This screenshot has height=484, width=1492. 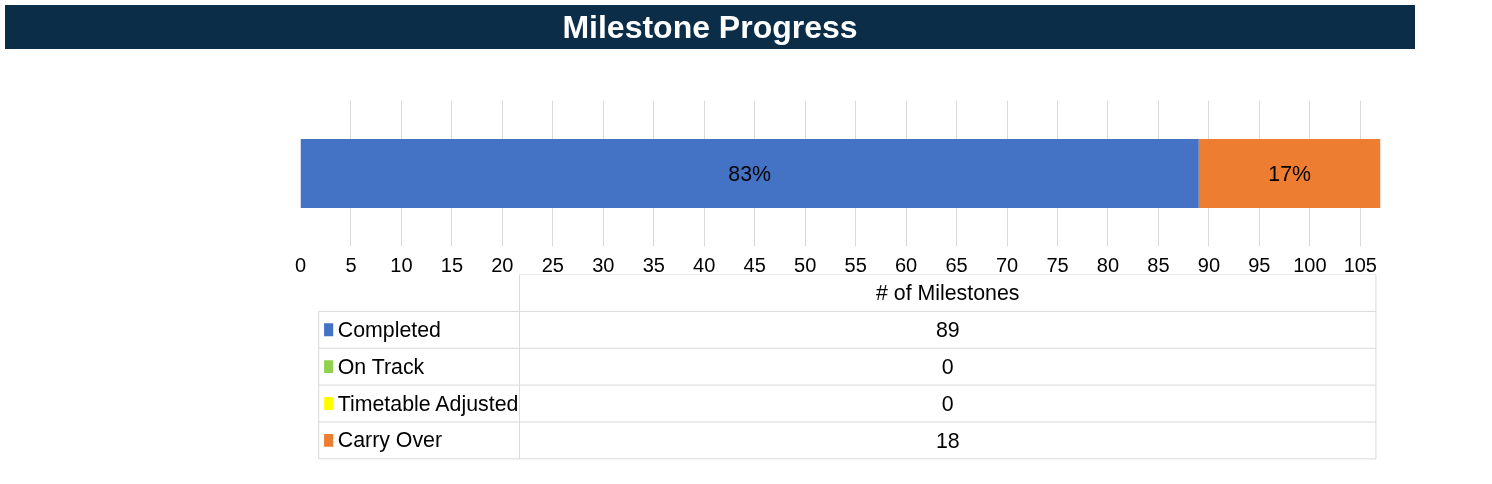 What do you see at coordinates (603, 264) in the screenshot?
I see `x-tick-label: 30` at bounding box center [603, 264].